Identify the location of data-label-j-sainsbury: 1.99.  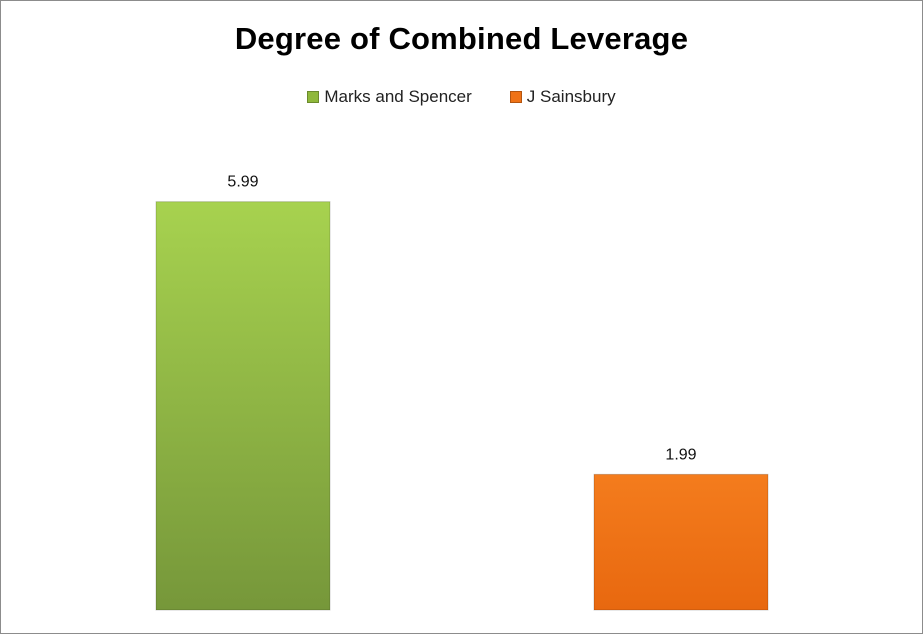
(680, 454).